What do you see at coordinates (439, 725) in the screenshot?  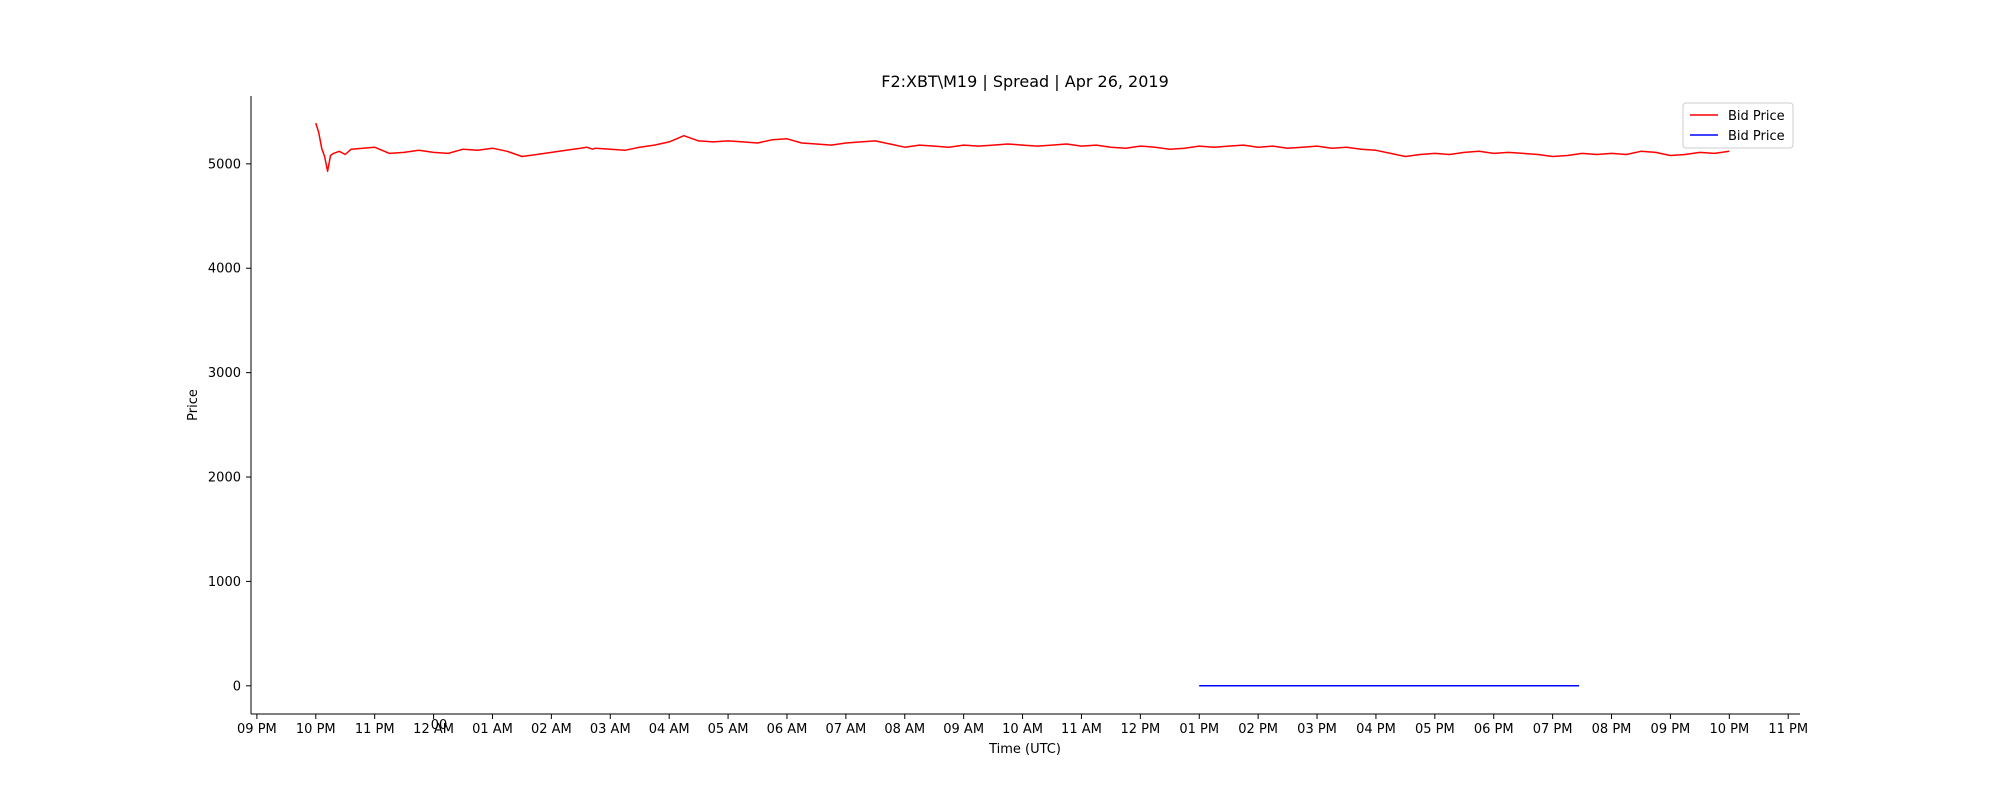 I see `x-extra-label: 00` at bounding box center [439, 725].